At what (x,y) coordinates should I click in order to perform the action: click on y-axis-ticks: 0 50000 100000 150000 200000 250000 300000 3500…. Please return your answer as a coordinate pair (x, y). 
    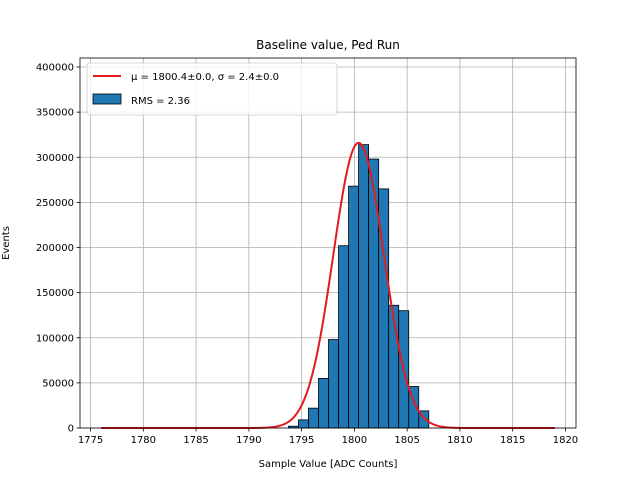
    Looking at the image, I should click on (58, 249).